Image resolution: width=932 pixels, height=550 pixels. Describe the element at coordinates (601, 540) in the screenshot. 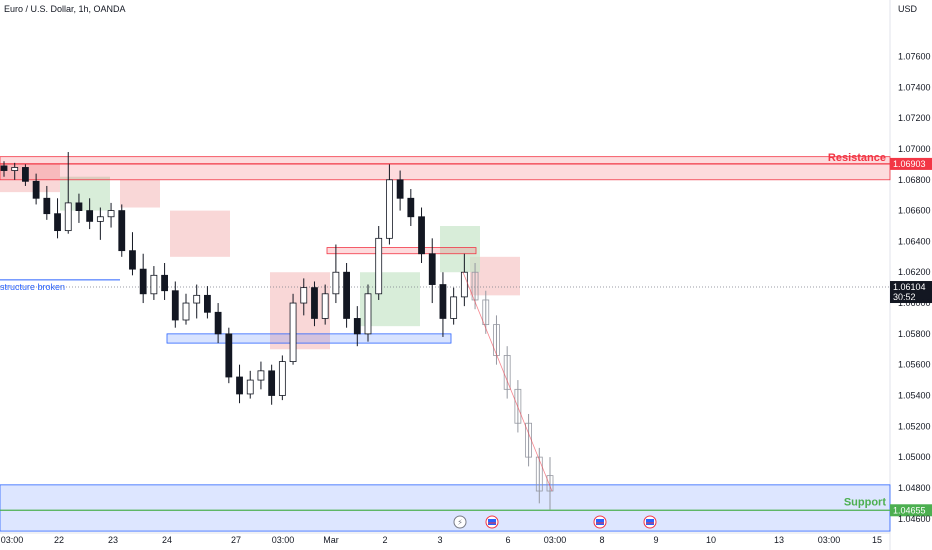

I see `x-tick-label: 8` at that location.